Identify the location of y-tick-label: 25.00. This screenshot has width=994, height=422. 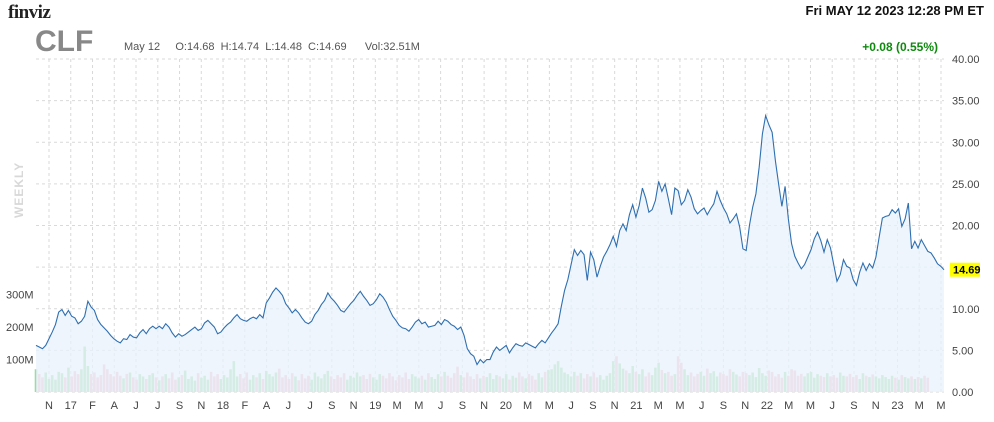
(966, 185).